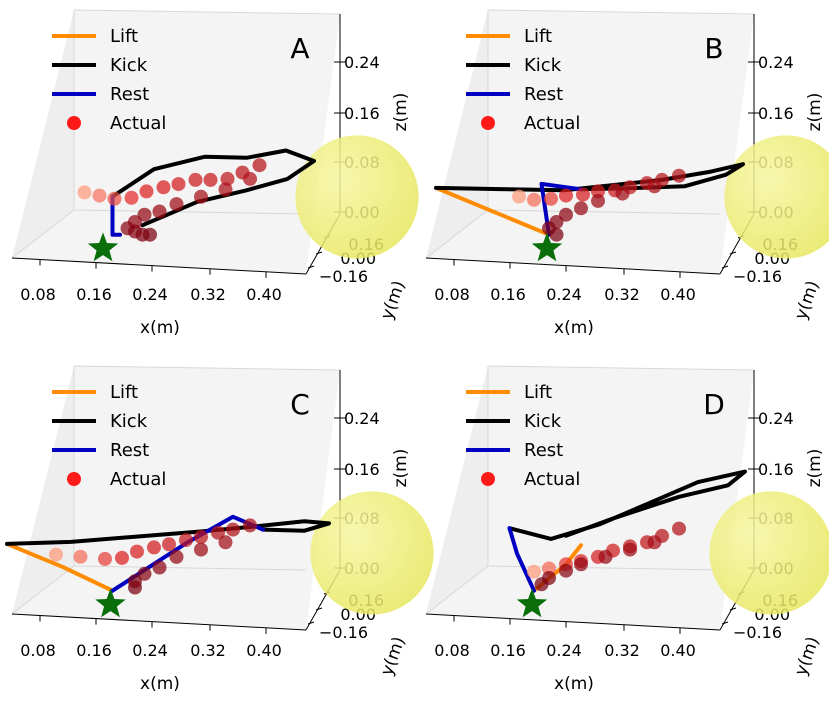 The image size is (829, 706). What do you see at coordinates (590, 498) in the screenshot?
I see `back-pane` at bounding box center [590, 498].